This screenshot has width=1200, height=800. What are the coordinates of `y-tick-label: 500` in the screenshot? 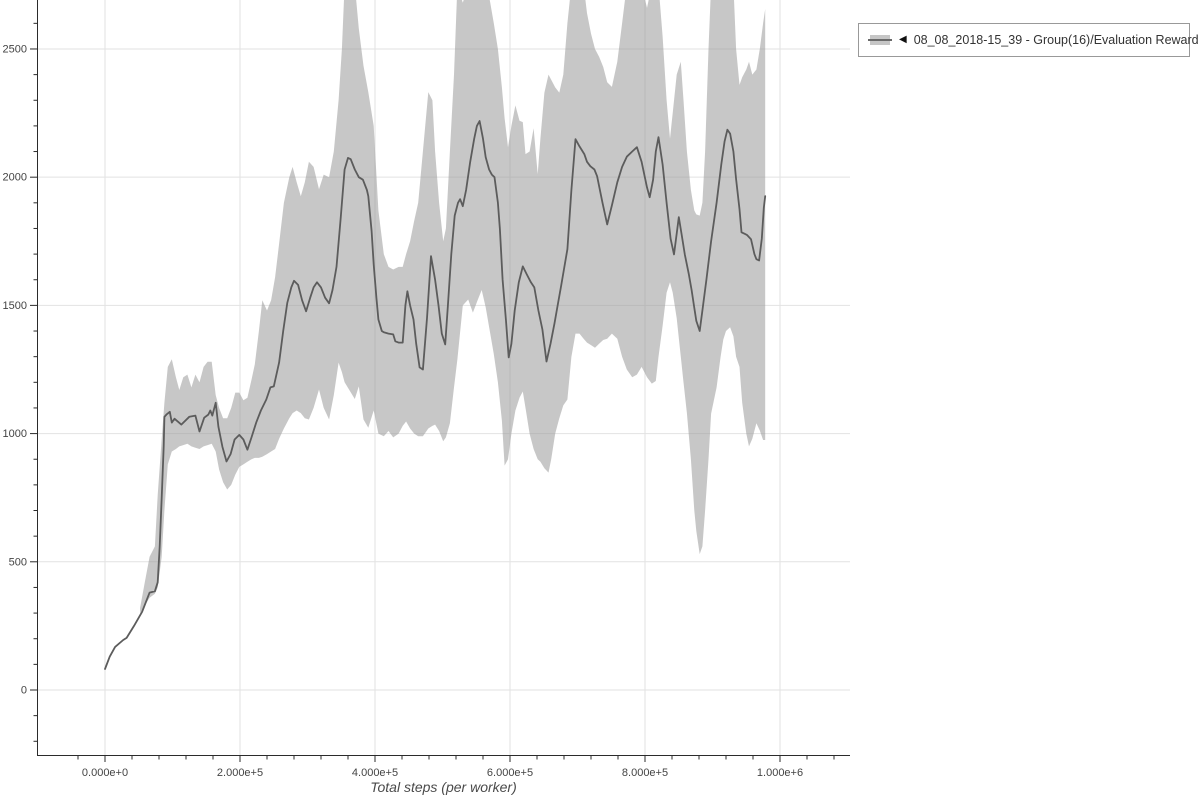 It's located at (18, 562).